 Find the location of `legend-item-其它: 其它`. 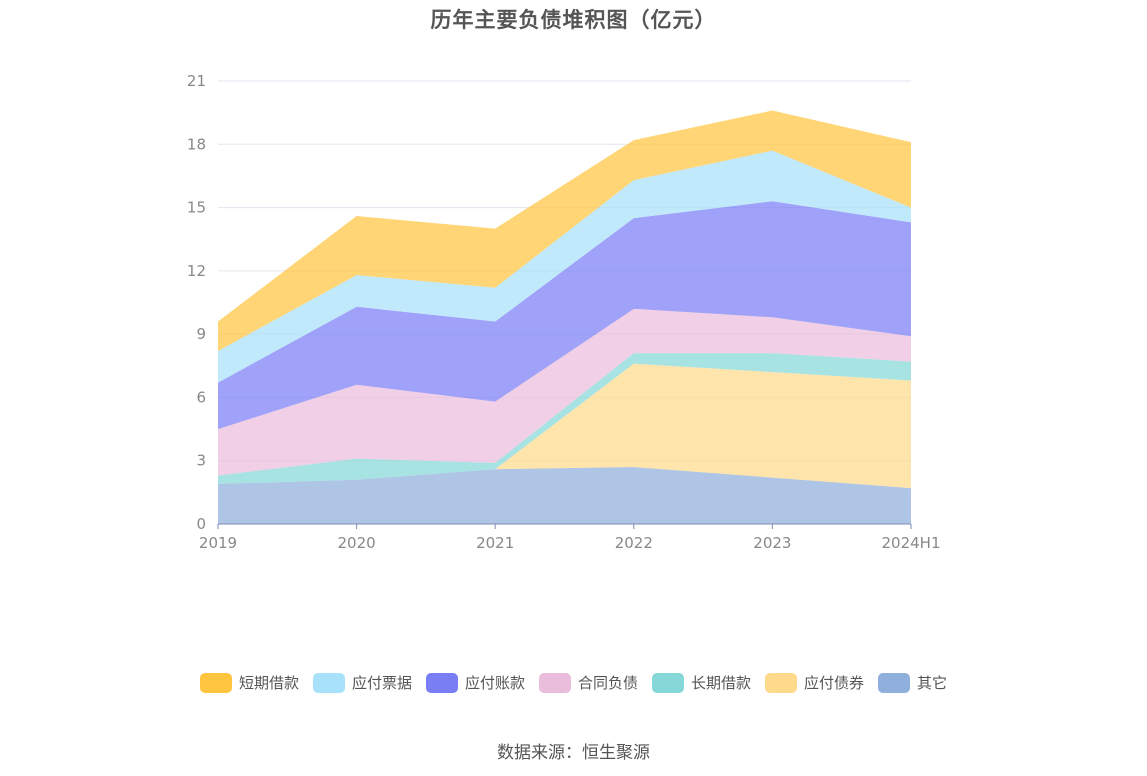

legend-item-其它: 其它 is located at coordinates (912, 682).